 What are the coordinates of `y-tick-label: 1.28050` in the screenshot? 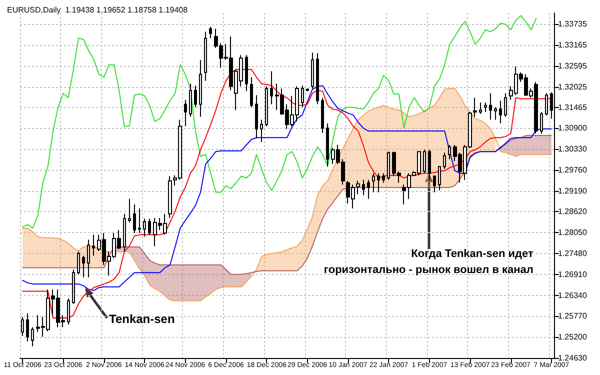 It's located at (573, 233).